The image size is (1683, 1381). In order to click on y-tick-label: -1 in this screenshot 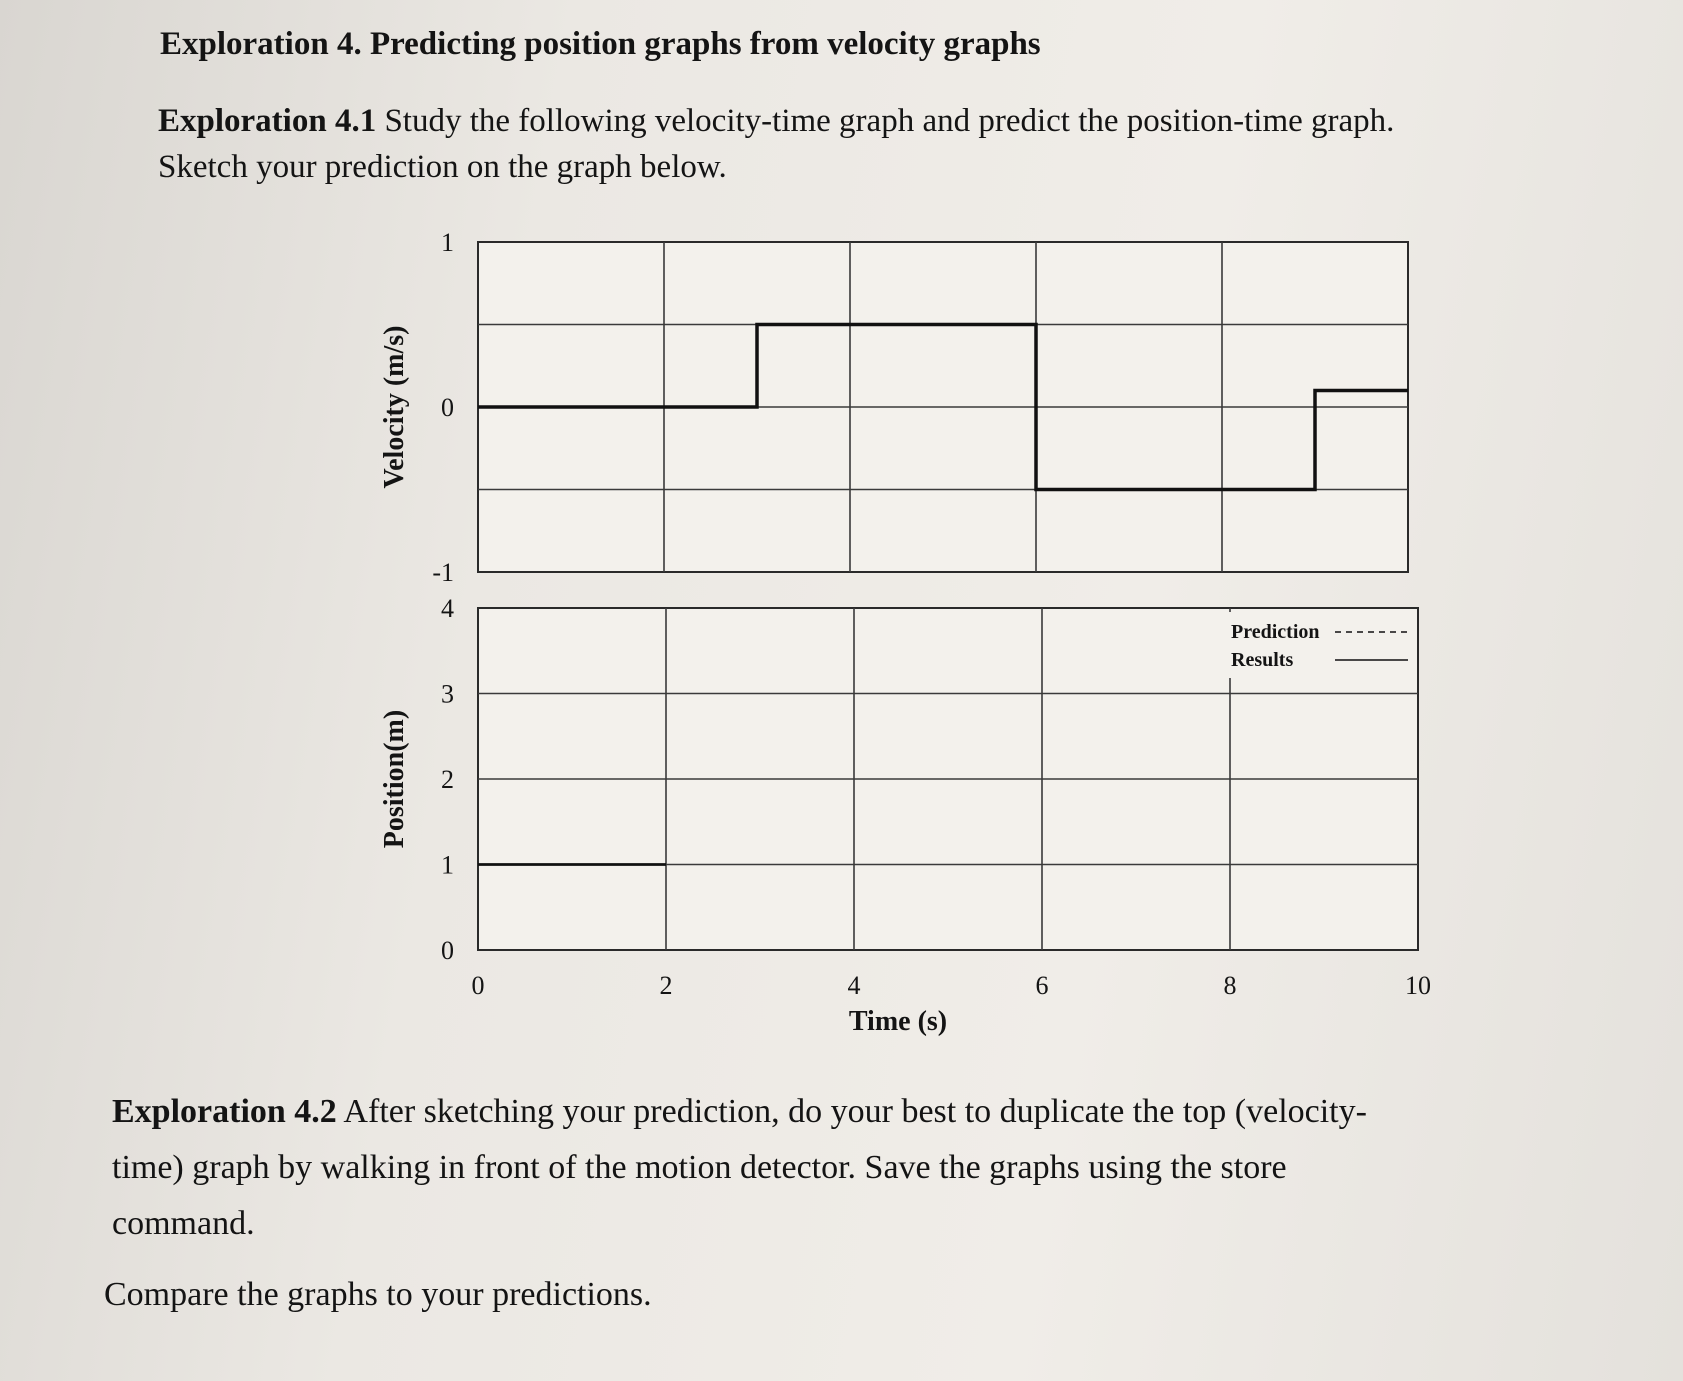, I will do `click(443, 572)`.